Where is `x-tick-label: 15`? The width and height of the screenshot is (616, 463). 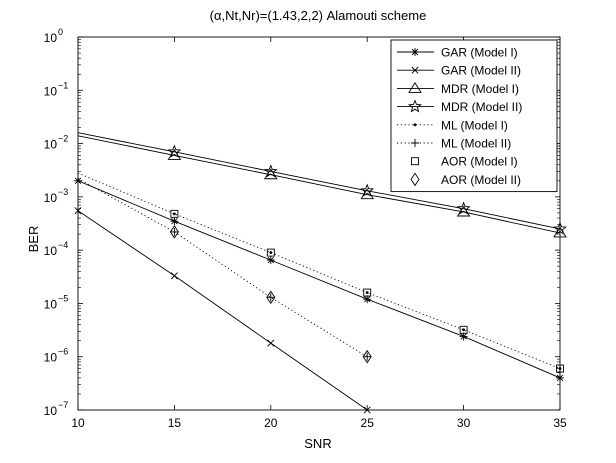 x-tick-label: 15 is located at coordinates (175, 423).